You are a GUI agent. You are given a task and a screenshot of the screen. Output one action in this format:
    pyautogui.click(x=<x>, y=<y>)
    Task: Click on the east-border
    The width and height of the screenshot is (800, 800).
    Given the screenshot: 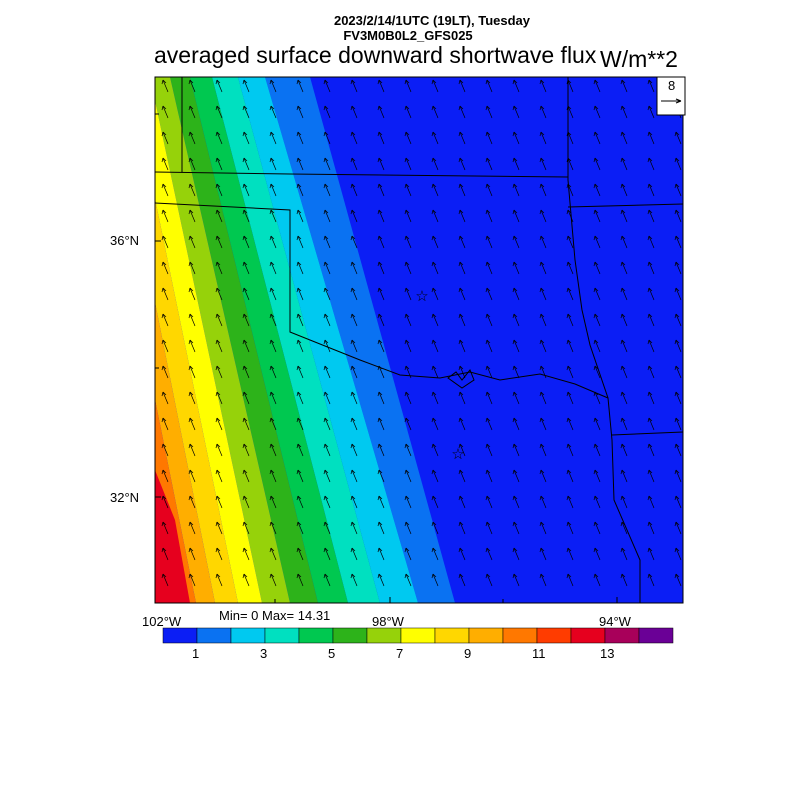 What is the action you would take?
    pyautogui.click(x=604, y=340)
    